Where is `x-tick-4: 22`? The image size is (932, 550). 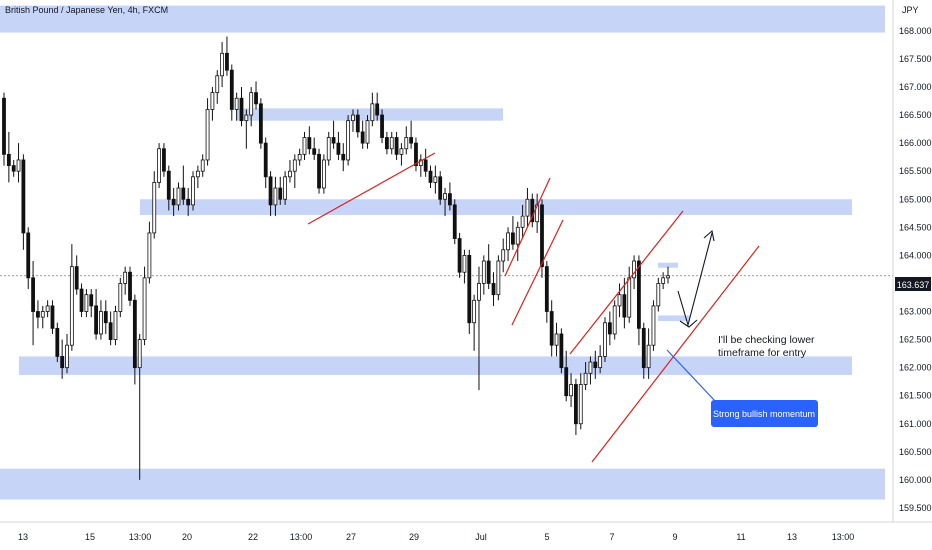
x-tick-4: 22 is located at coordinates (253, 537).